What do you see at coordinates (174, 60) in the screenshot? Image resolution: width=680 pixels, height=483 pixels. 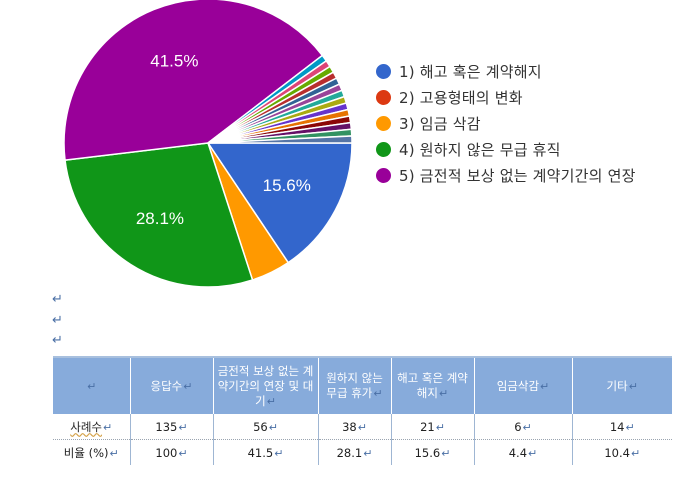 I see `slice-percent-label: 41.5%` at bounding box center [174, 60].